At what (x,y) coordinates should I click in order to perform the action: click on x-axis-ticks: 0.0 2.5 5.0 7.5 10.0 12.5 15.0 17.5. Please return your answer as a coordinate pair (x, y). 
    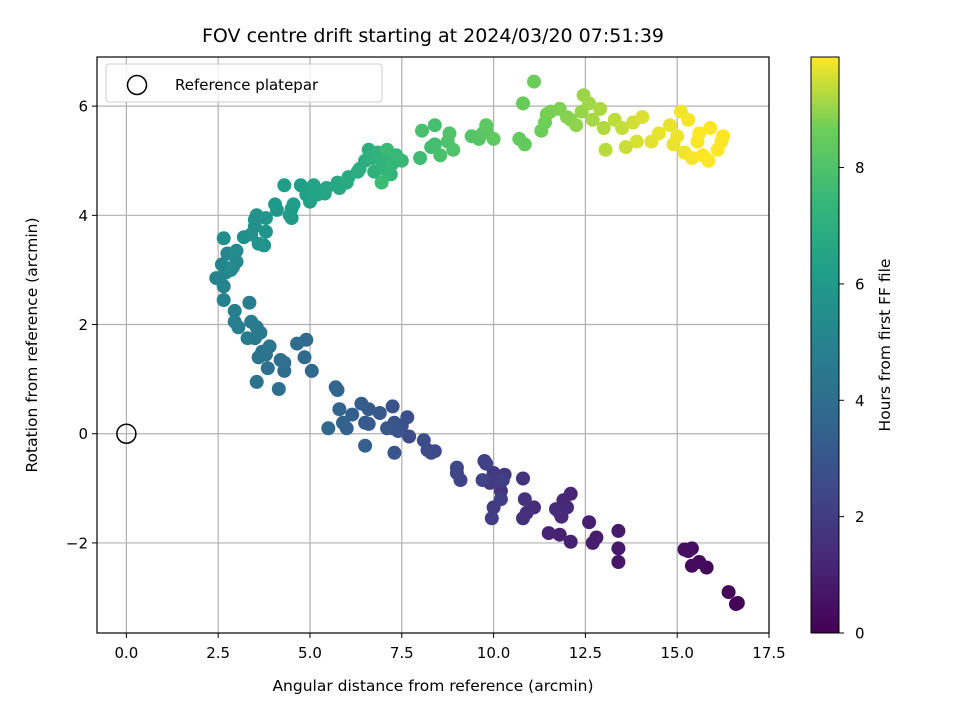
    Looking at the image, I should click on (450, 647).